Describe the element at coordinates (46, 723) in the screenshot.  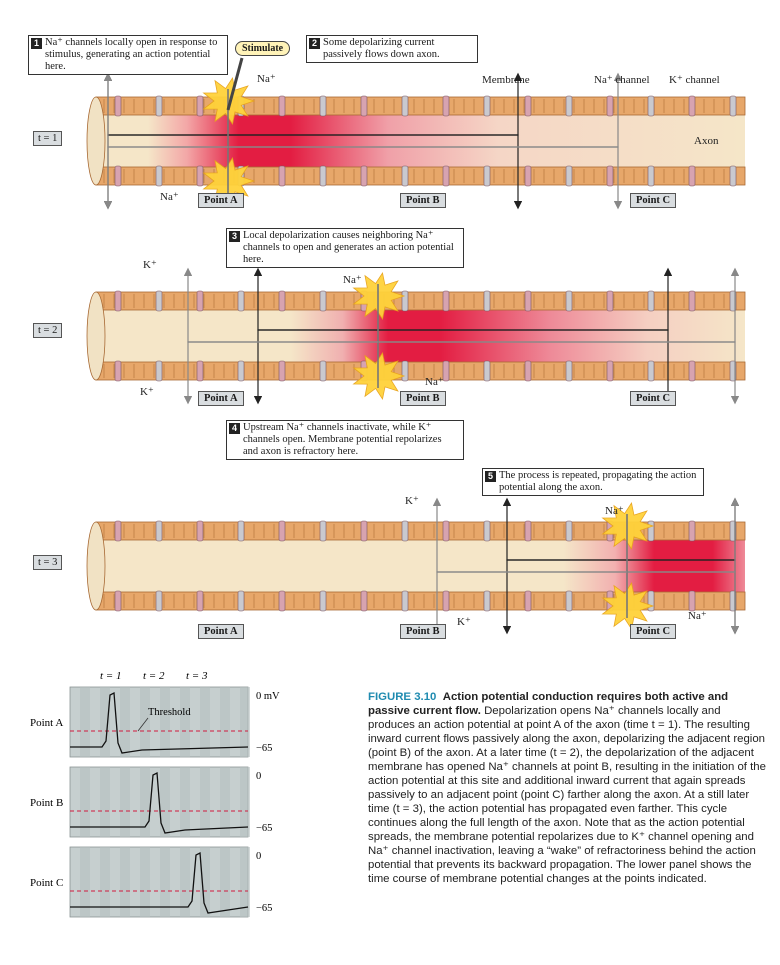
I see `trace-row-label: Point A` at that location.